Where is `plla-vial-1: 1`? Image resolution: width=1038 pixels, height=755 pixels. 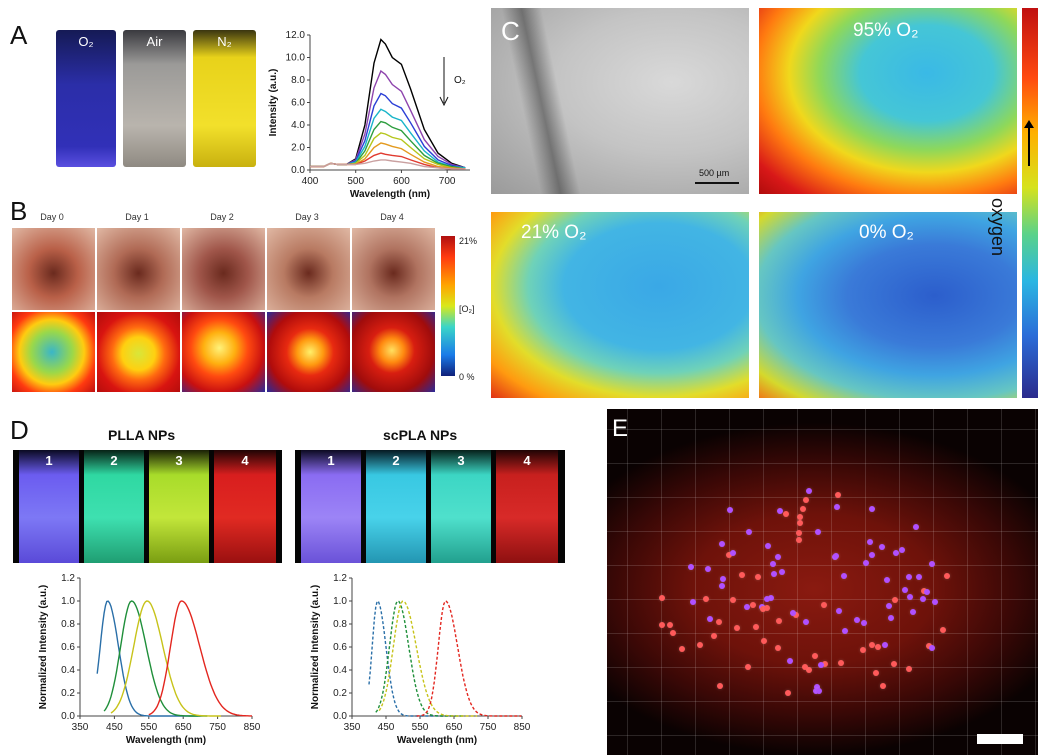
plla-vial-1: 1 is located at coordinates (49, 506).